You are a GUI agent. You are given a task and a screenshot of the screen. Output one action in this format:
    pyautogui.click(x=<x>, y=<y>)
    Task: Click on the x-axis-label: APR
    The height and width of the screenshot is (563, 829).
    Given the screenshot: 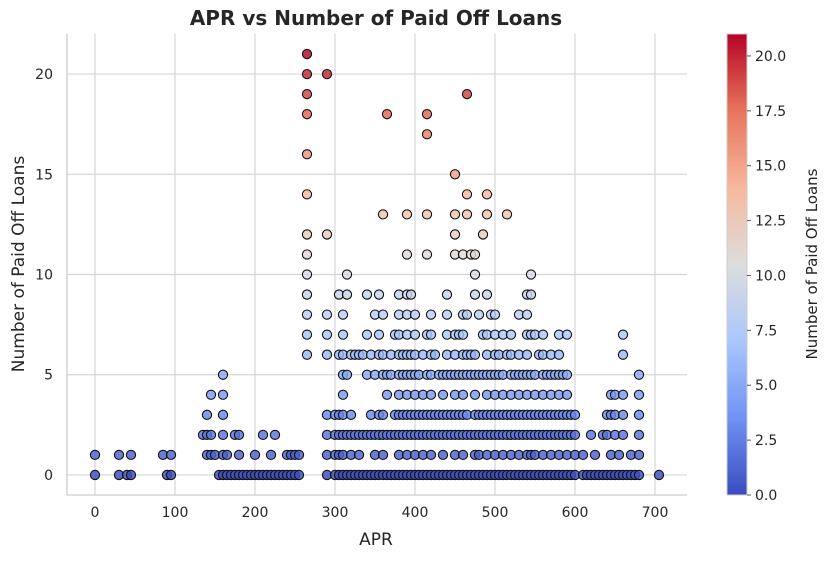 What is the action you would take?
    pyautogui.click(x=376, y=540)
    